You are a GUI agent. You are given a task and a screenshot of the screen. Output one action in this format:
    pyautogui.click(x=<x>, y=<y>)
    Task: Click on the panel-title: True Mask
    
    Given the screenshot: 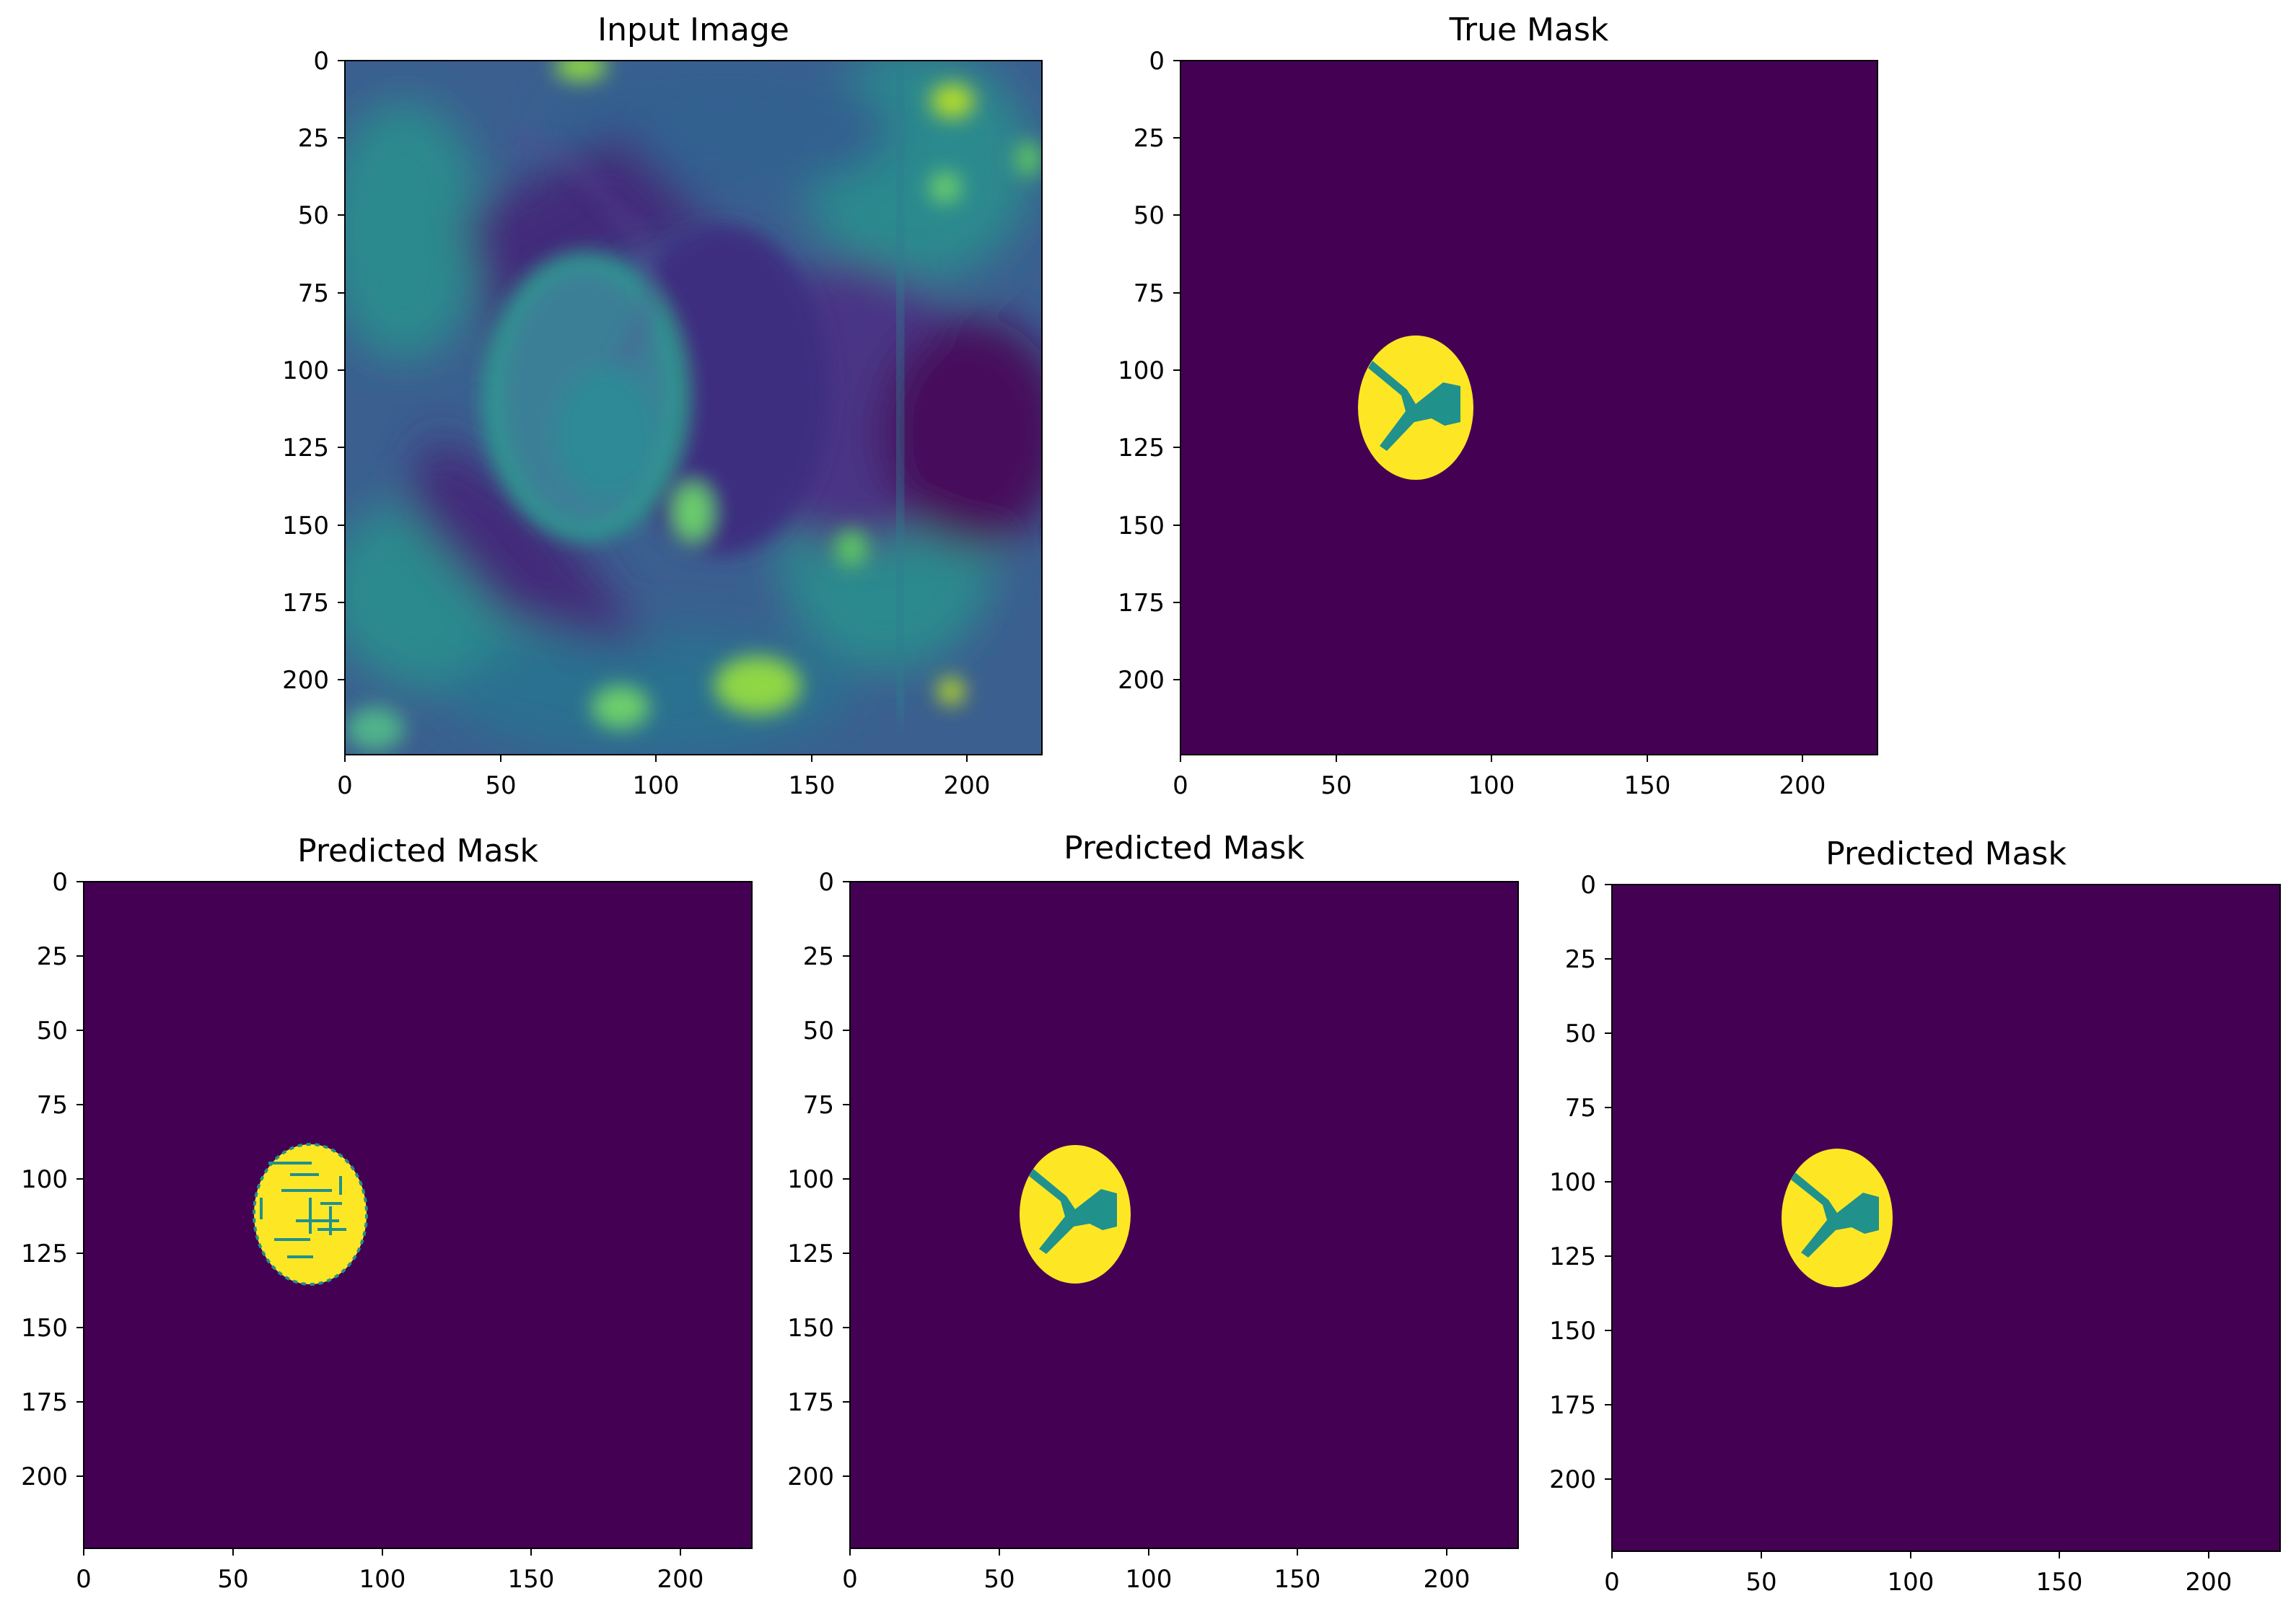 What is the action you would take?
    pyautogui.click(x=1529, y=30)
    